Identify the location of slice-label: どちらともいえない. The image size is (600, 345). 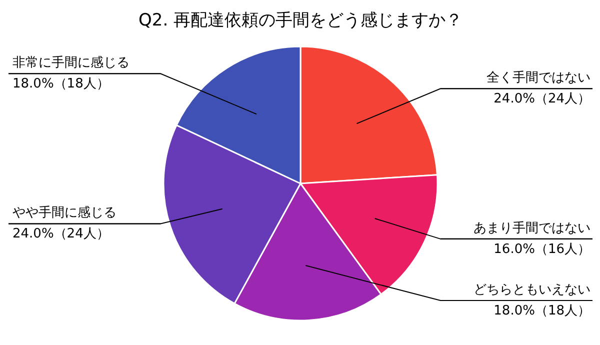
(532, 290).